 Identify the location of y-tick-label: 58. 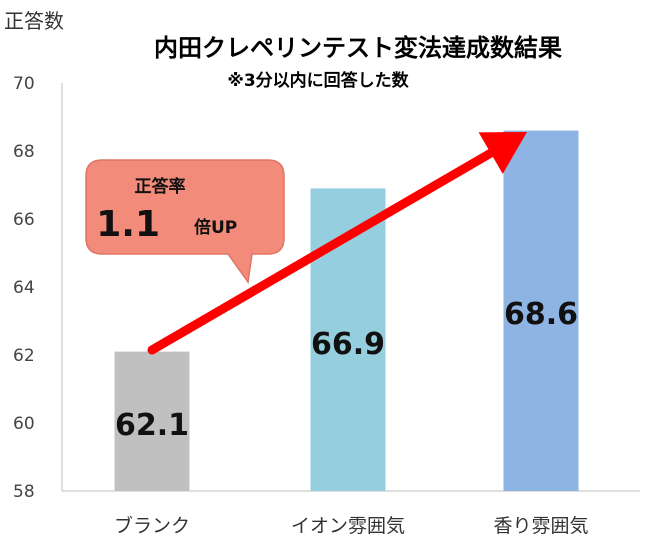
(24, 492).